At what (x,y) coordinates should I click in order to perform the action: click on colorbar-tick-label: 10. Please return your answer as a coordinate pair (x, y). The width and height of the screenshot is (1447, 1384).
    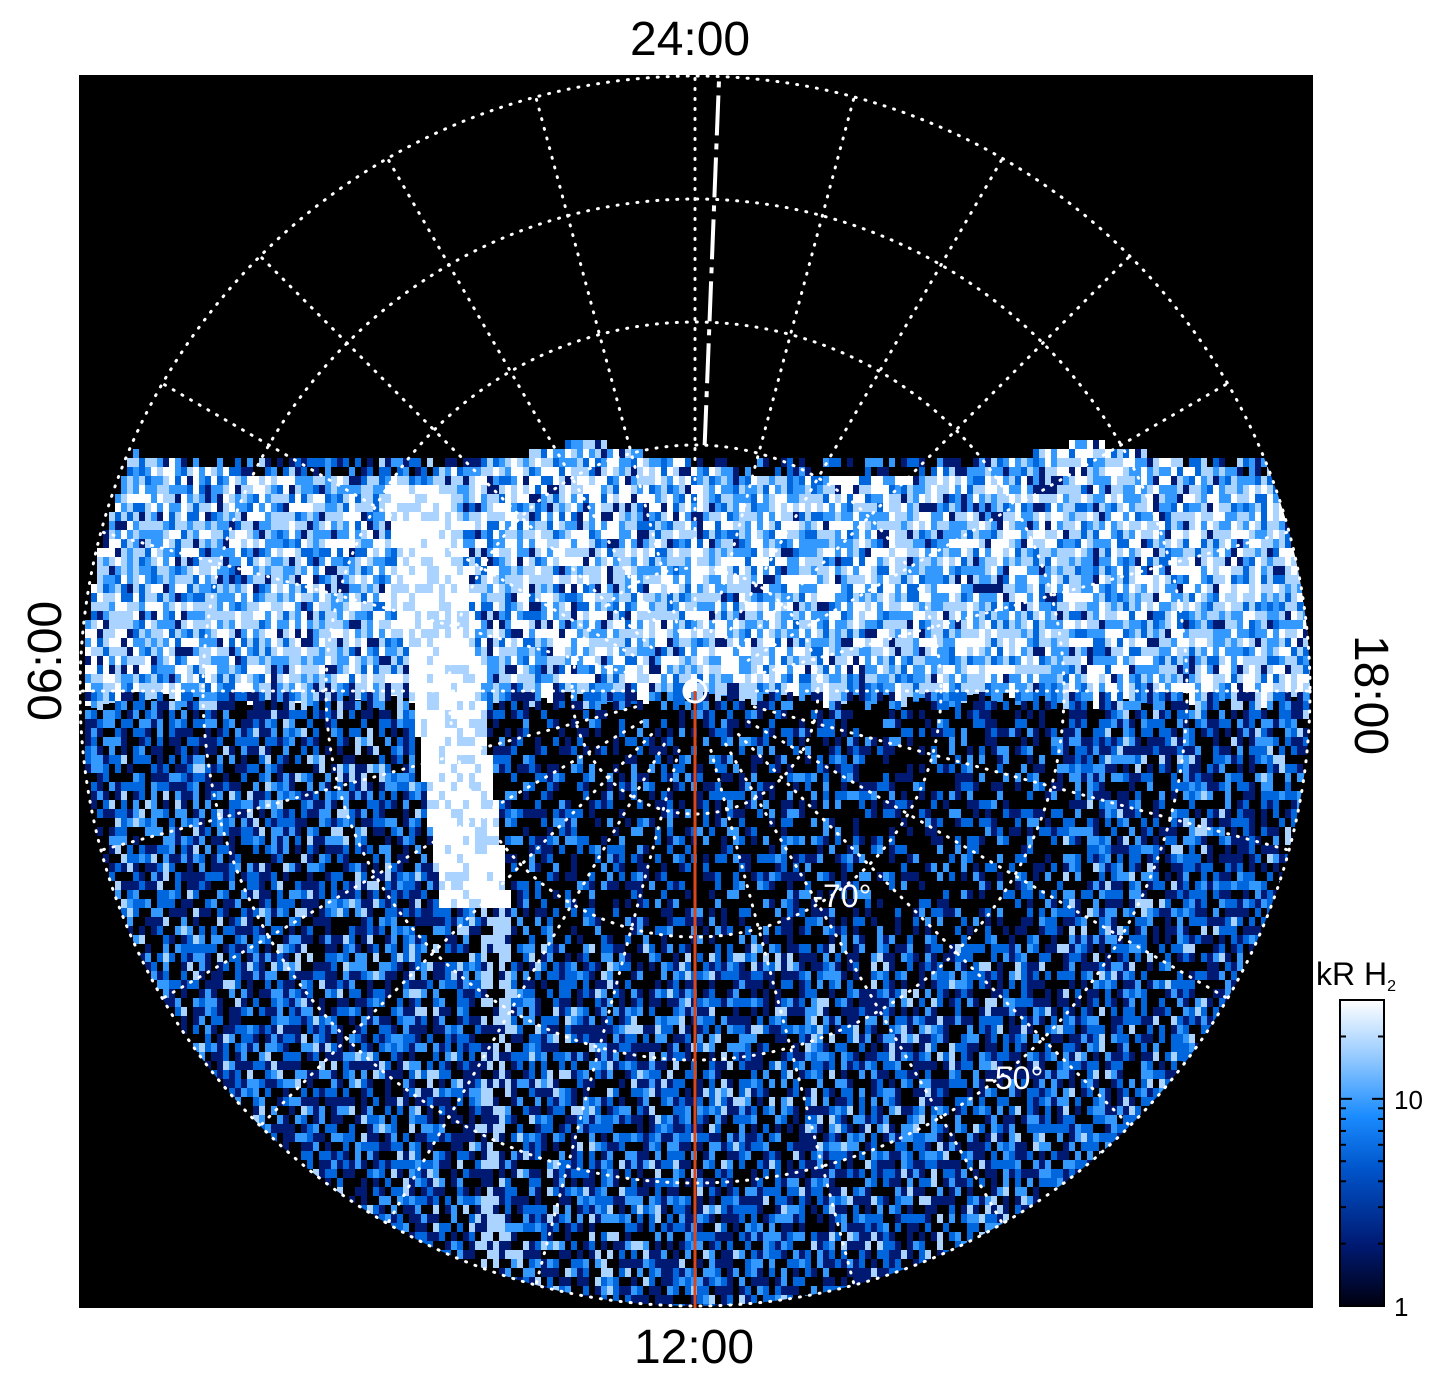
    Looking at the image, I should click on (1408, 1100).